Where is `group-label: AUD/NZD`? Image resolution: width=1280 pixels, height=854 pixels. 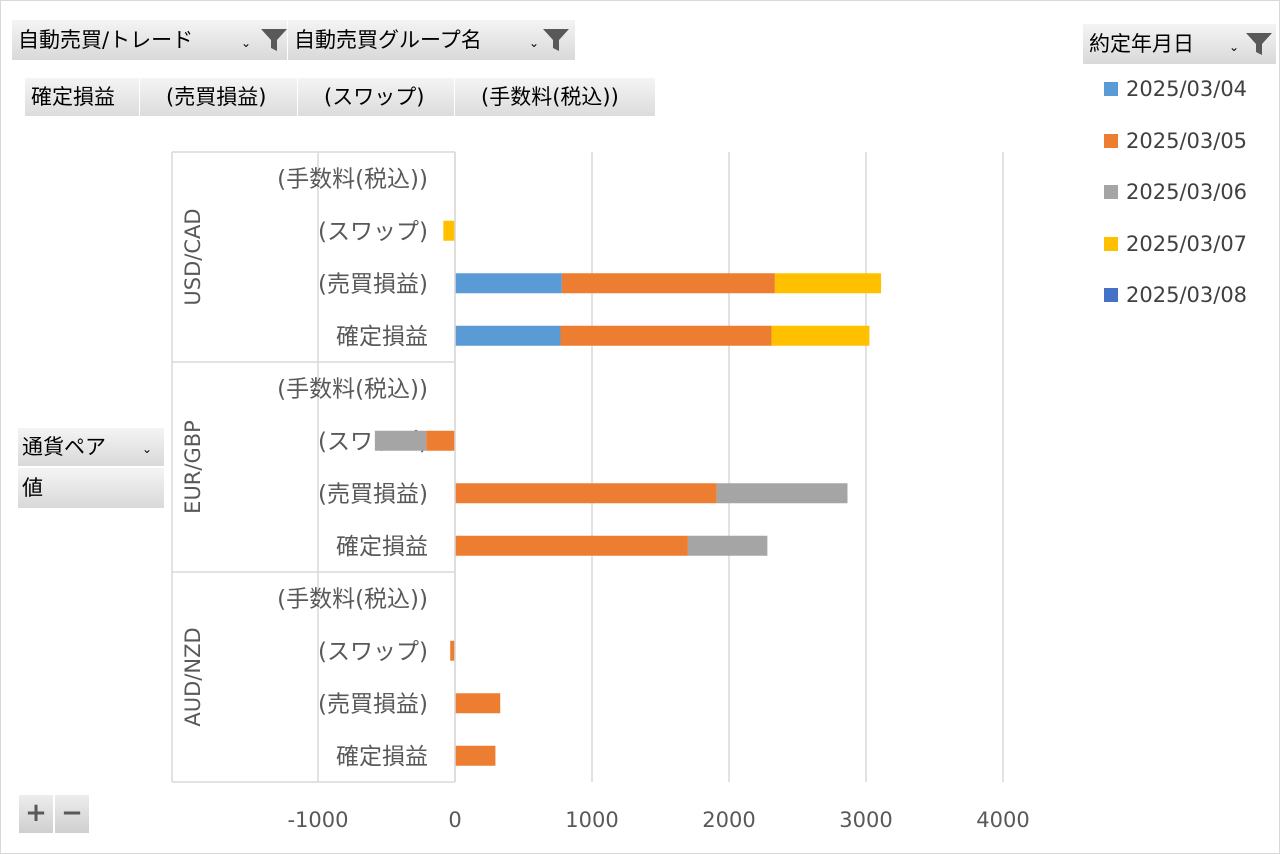 group-label: AUD/NZD is located at coordinates (193, 676).